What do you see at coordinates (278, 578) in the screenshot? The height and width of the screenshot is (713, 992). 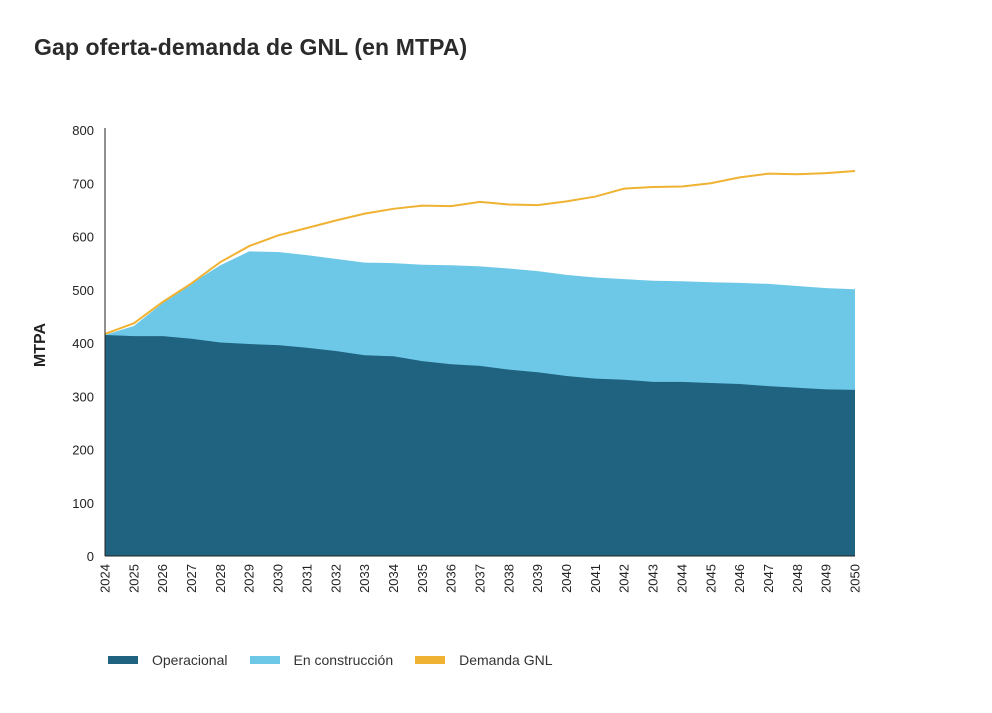 I see `x-tick-label-2030: 2030` at bounding box center [278, 578].